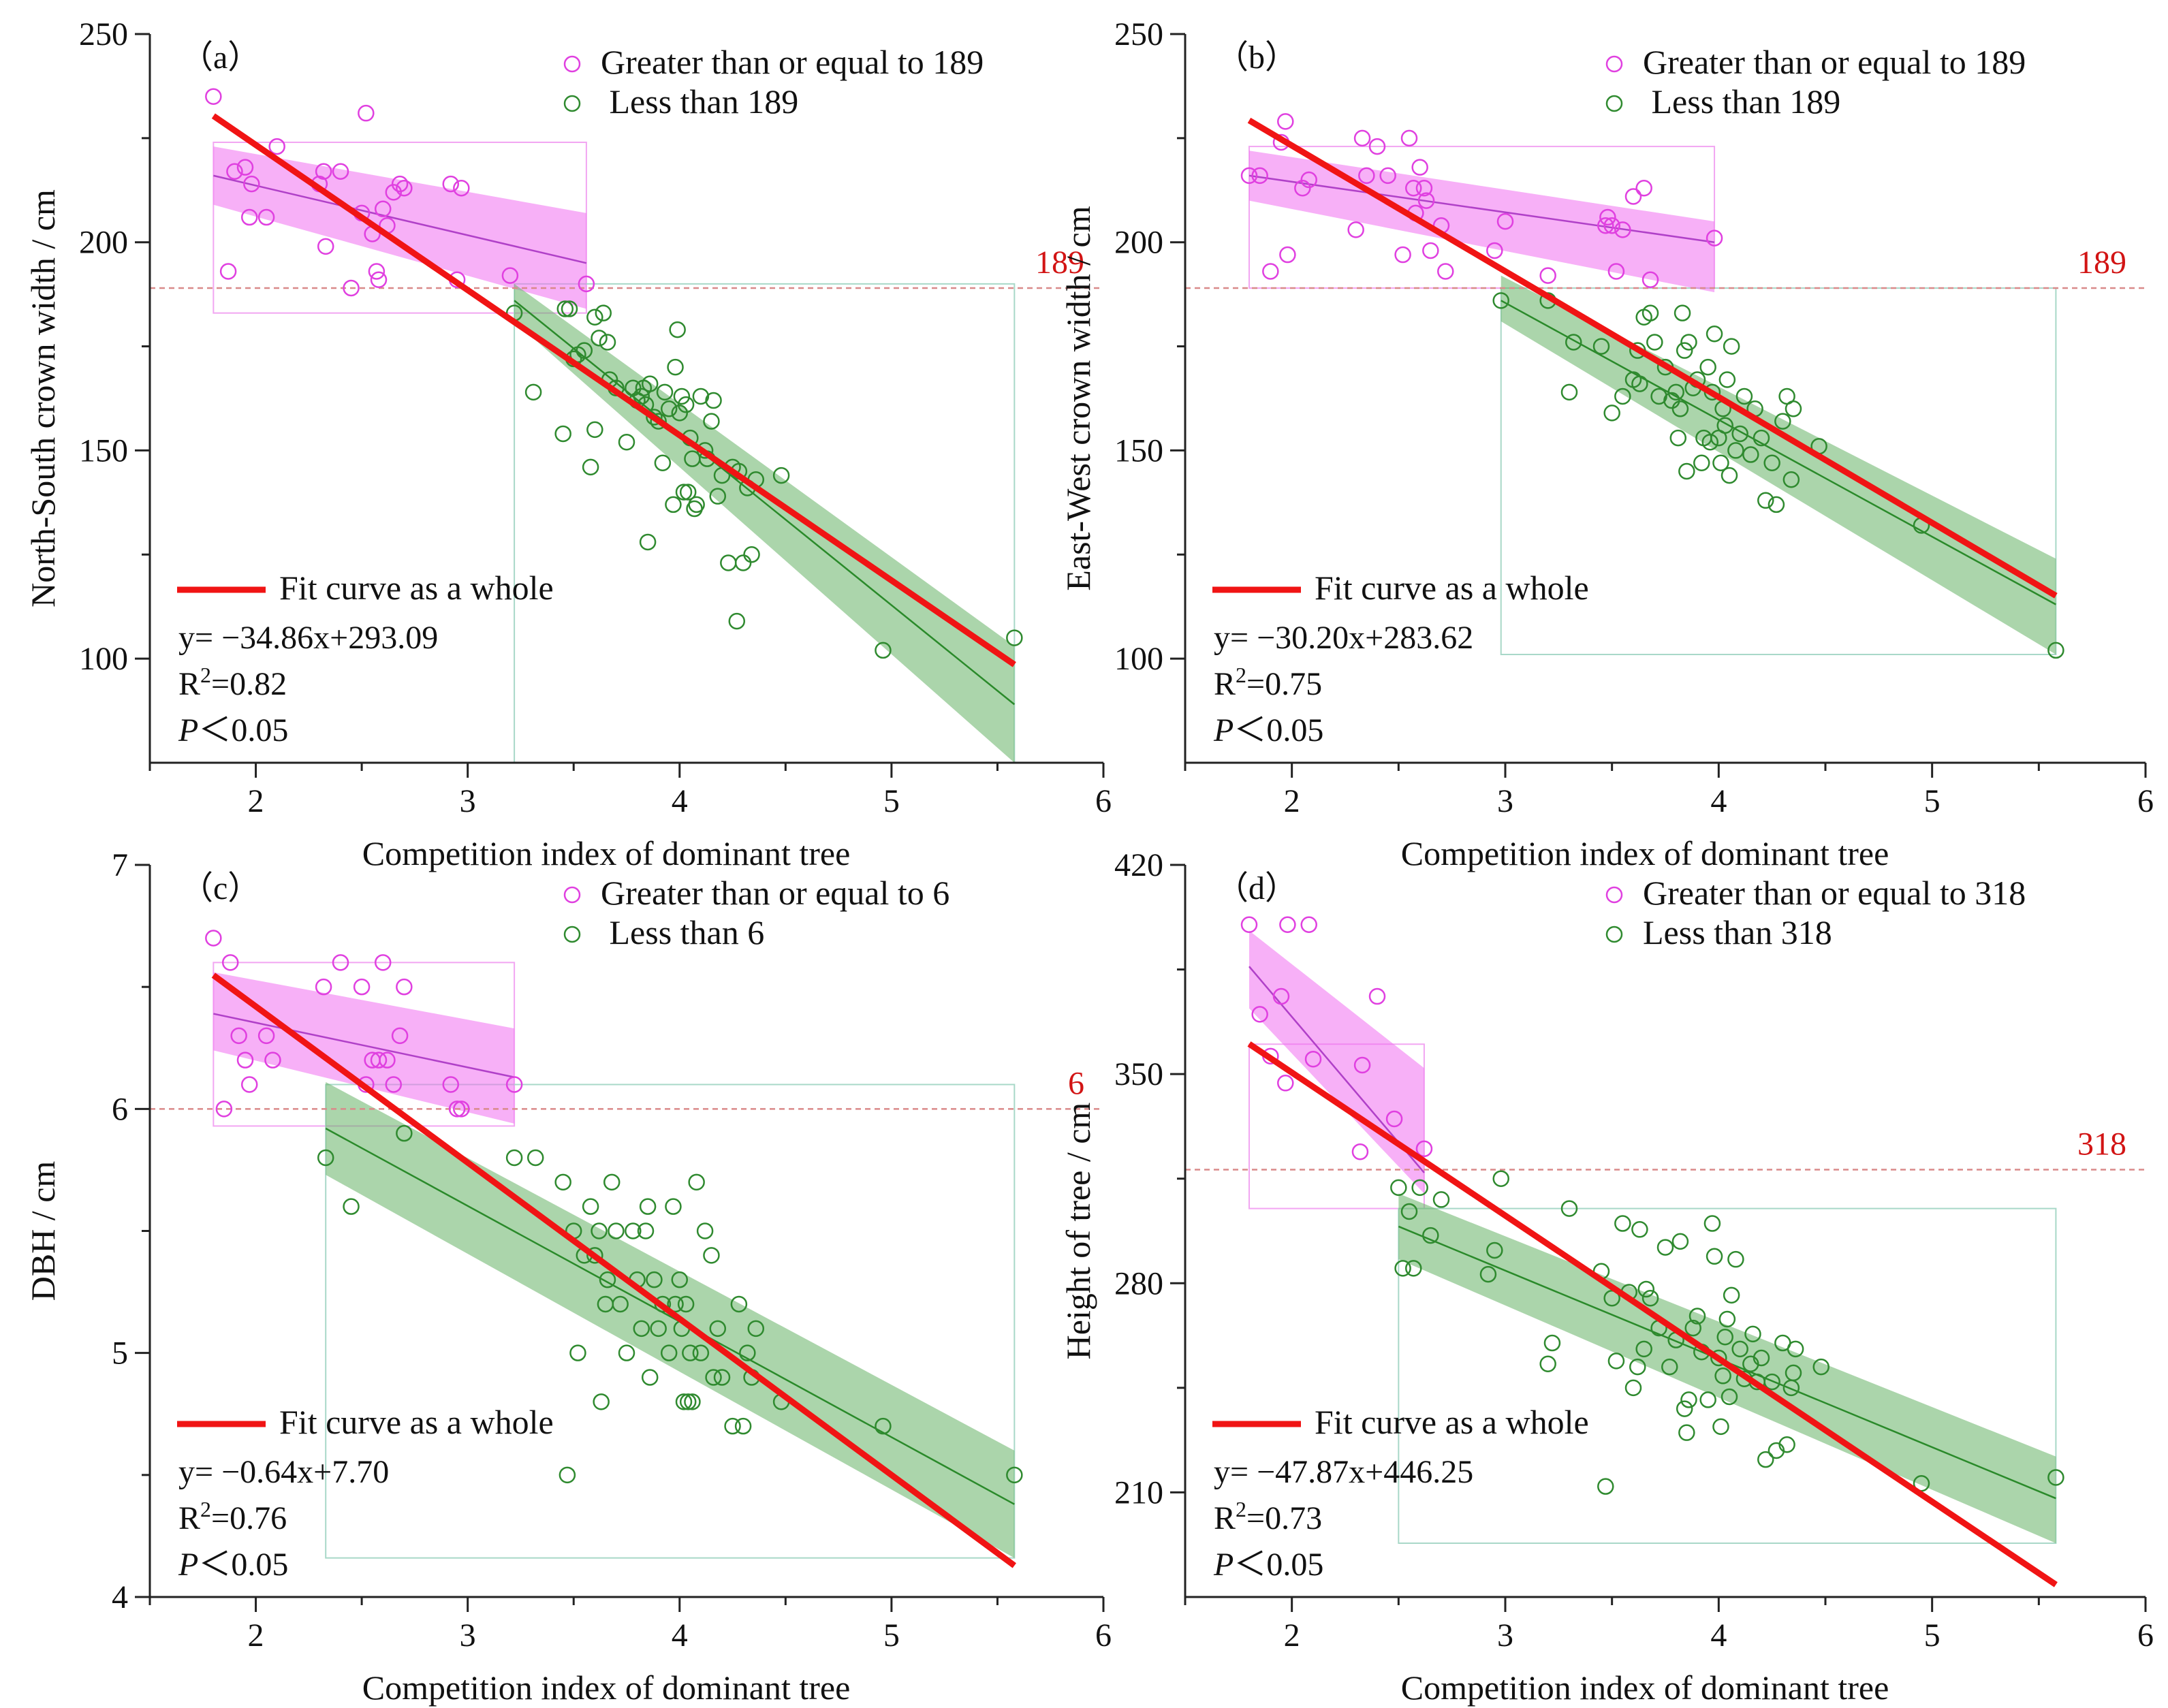 The width and height of the screenshot is (2168, 1708). Describe the element at coordinates (220, 888) in the screenshot. I see `panel-label: （c）` at that location.